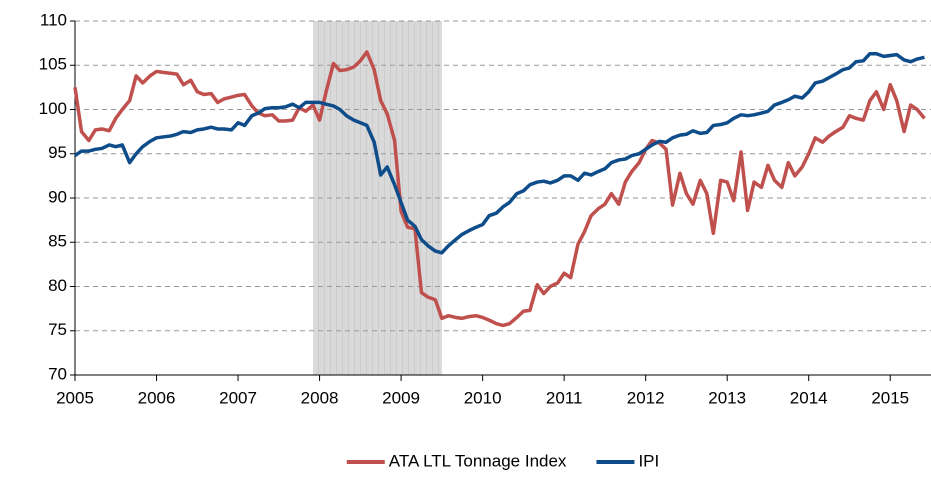 The width and height of the screenshot is (931, 479). Describe the element at coordinates (75, 397) in the screenshot. I see `x-tick-label: 2005` at that location.